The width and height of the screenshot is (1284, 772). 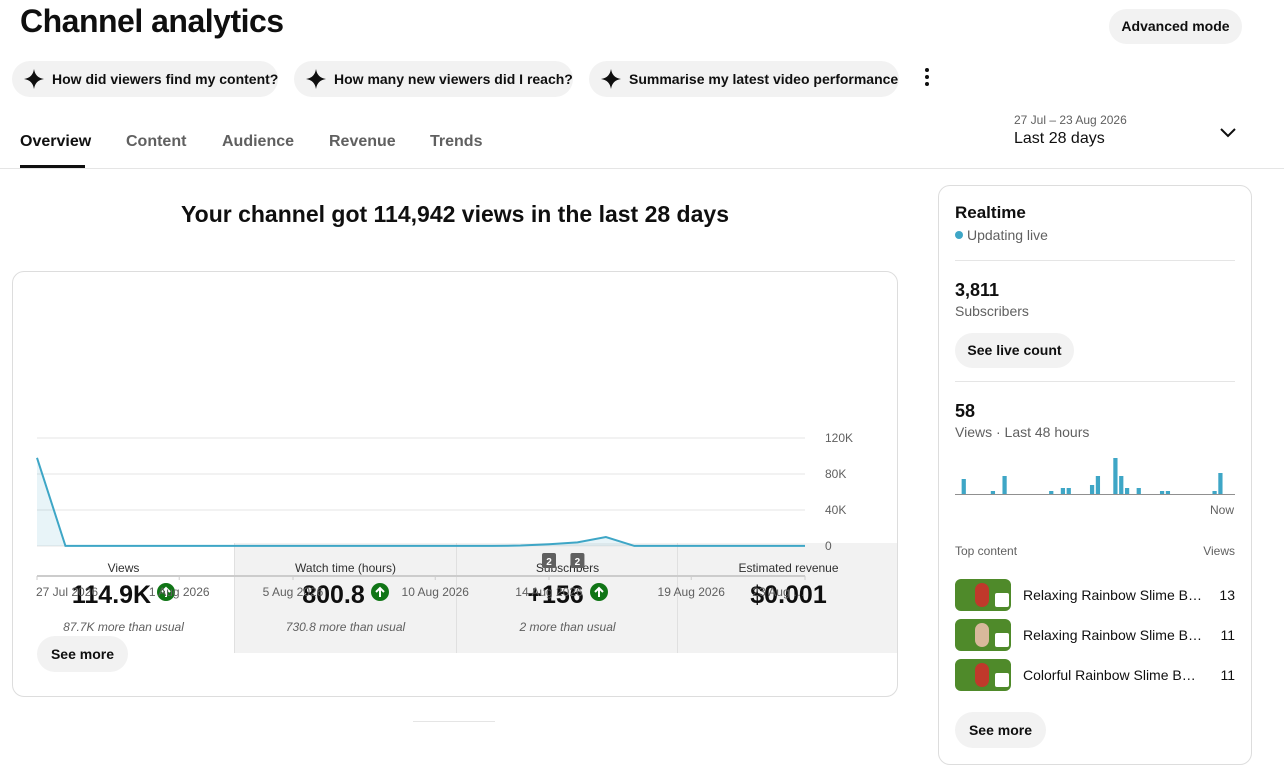 I want to click on x-tick-label: 19 Aug 2026, so click(x=692, y=592).